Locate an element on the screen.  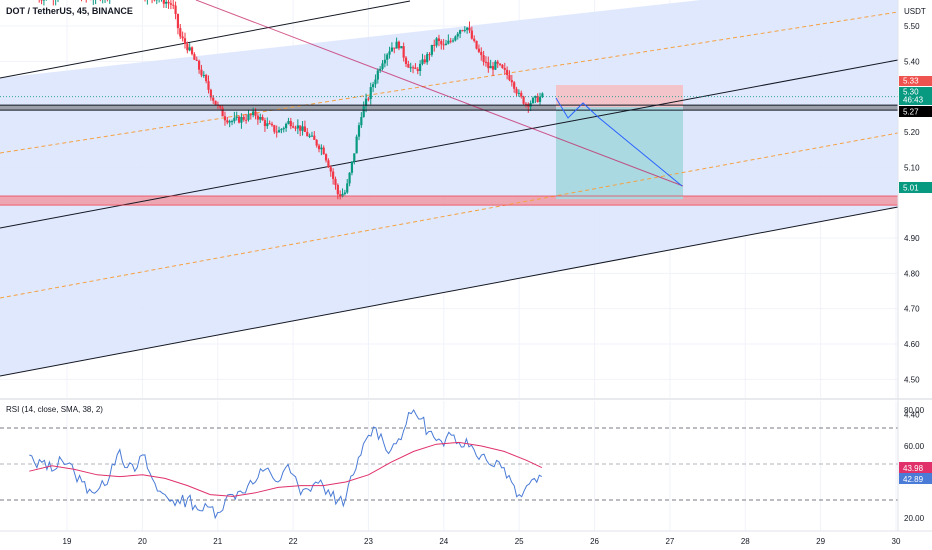
channel-upper-line is located at coordinates (205, 39).